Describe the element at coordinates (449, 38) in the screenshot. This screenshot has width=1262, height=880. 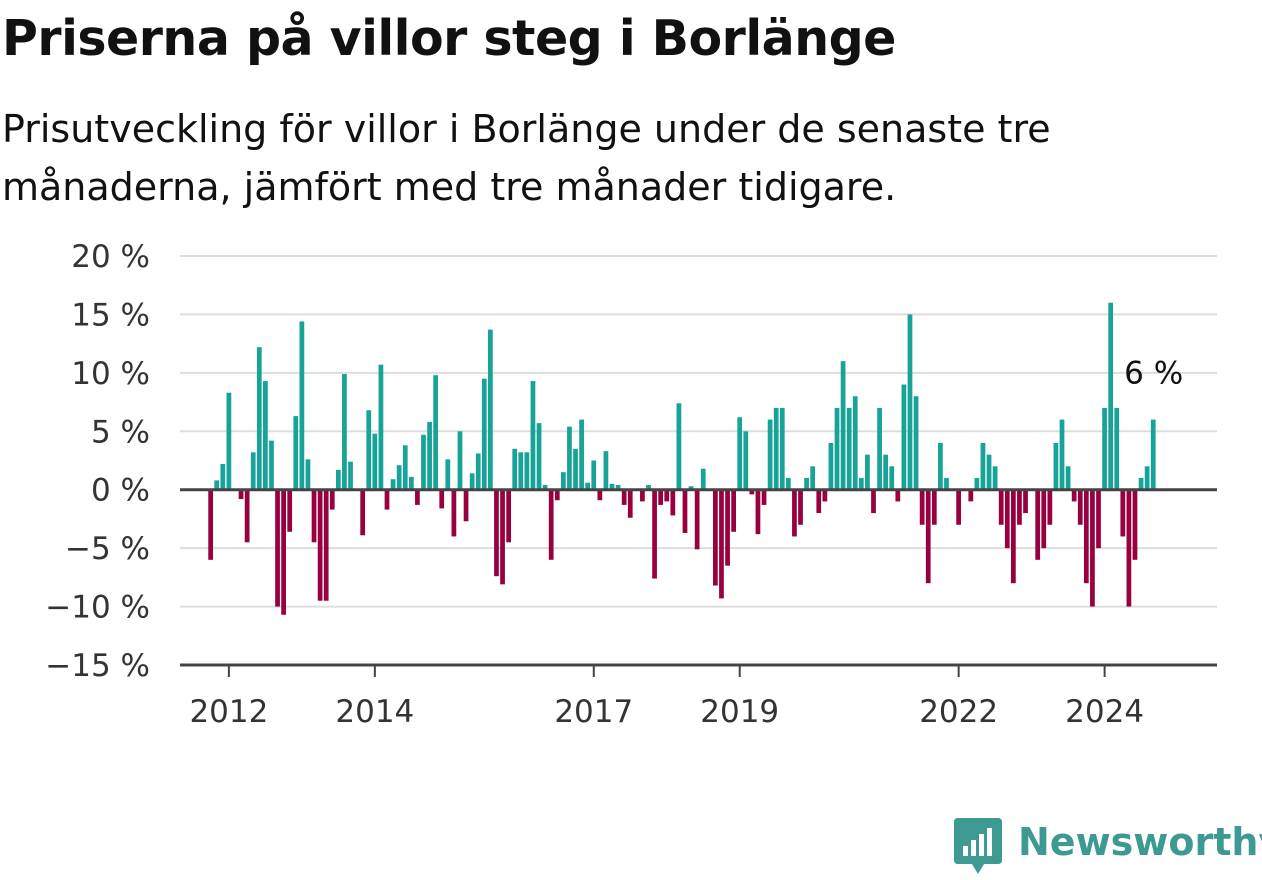
I see `chart-title: Priserna på villor steg i Borlänge` at that location.